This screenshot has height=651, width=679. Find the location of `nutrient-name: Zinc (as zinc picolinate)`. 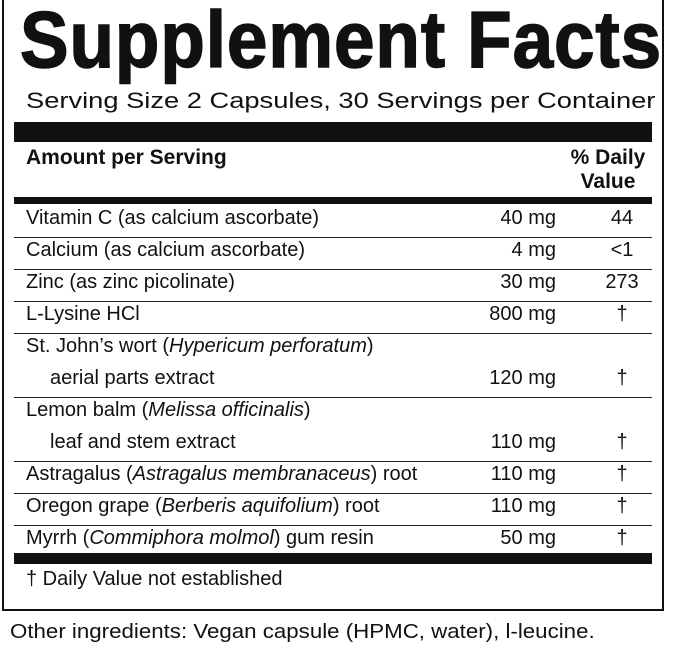

nutrient-name: Zinc (as zinc picolinate) is located at coordinates (130, 282).